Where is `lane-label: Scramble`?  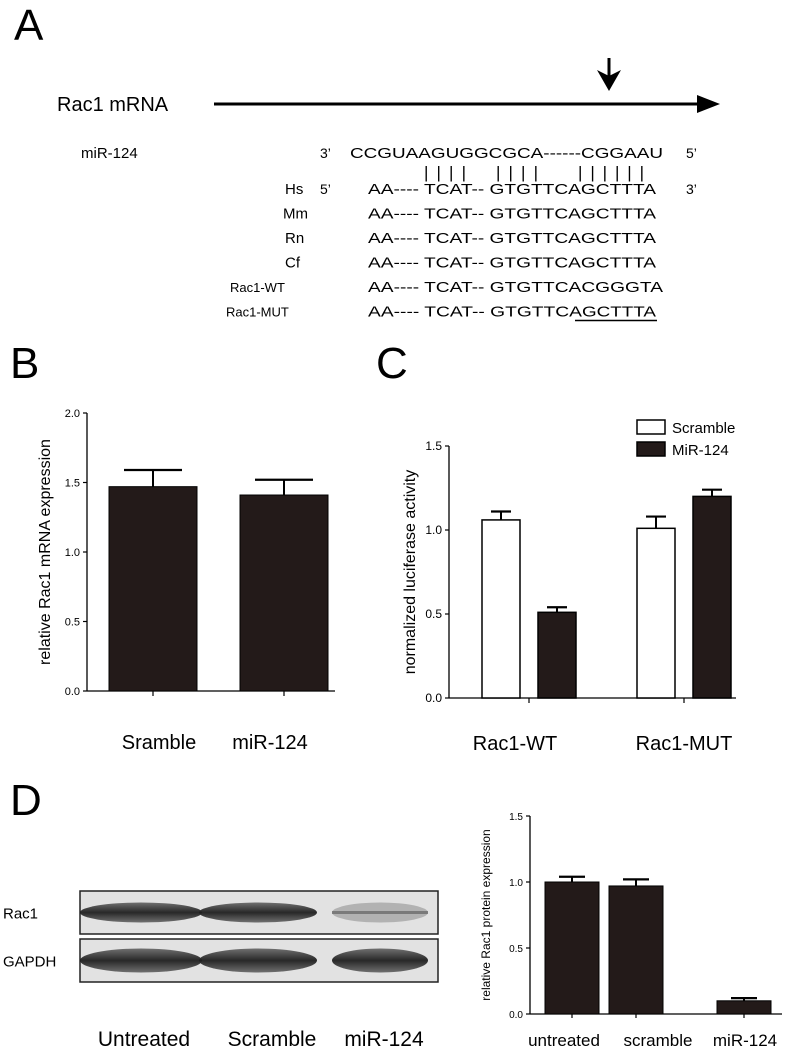 lane-label: Scramble is located at coordinates (272, 1039).